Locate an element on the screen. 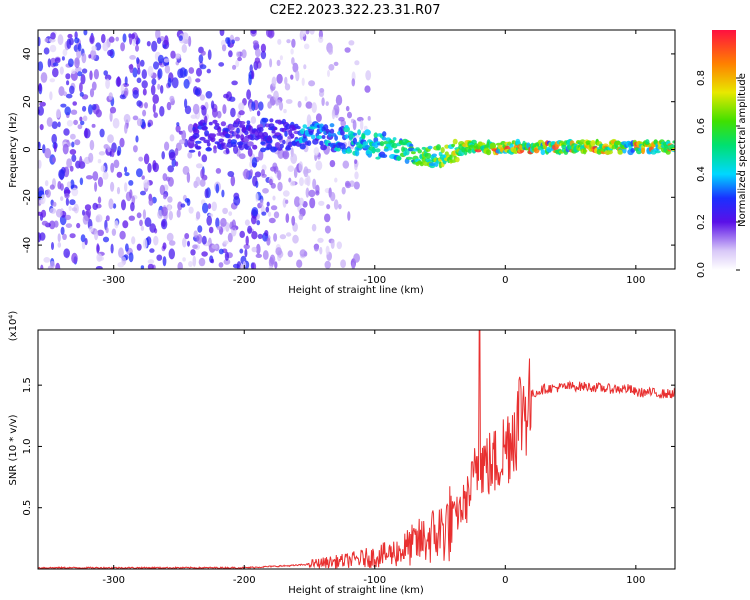  spectrogram-y-tick-label: -40 is located at coordinates (27, 245).